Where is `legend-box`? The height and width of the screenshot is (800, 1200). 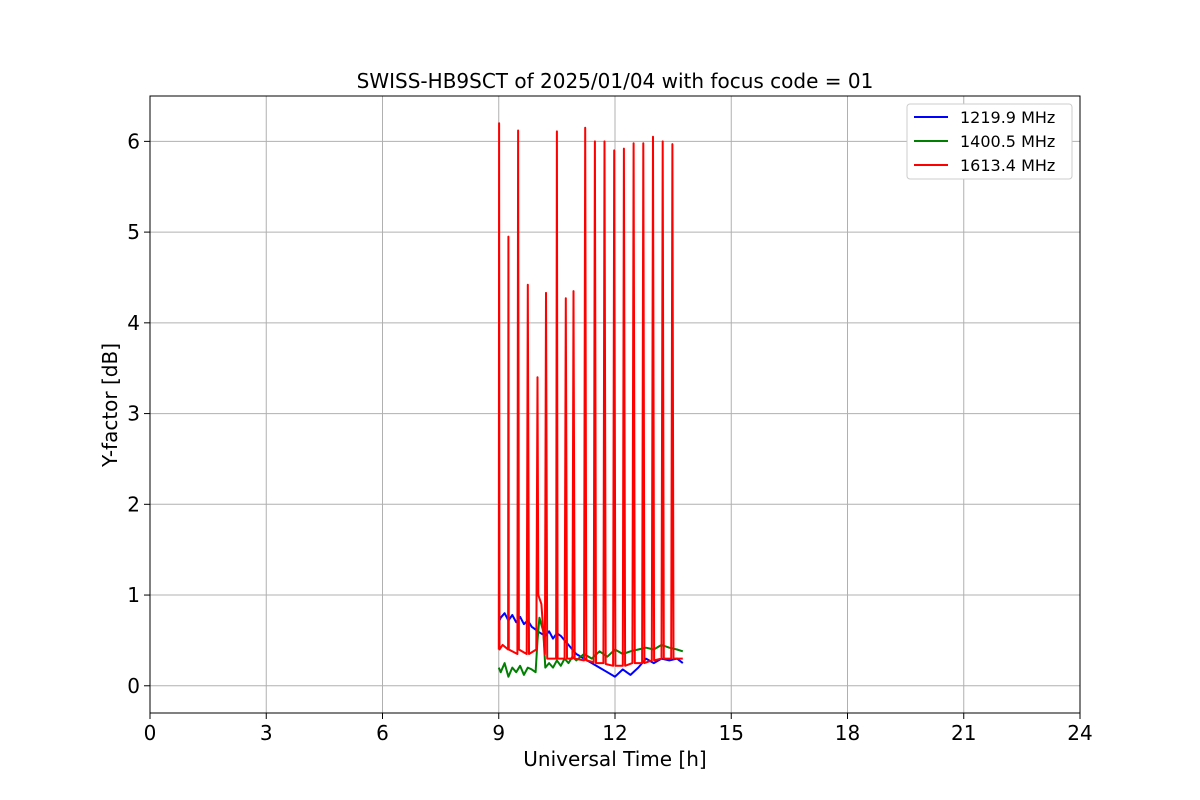
legend-box is located at coordinates (989, 141).